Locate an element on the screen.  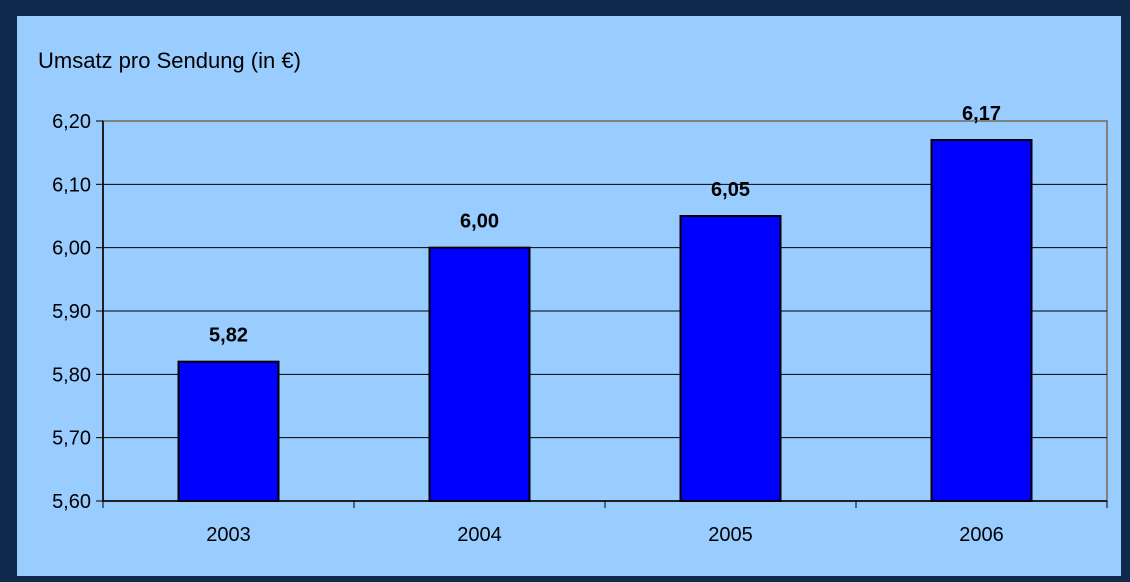
bar-2004 is located at coordinates (479, 374).